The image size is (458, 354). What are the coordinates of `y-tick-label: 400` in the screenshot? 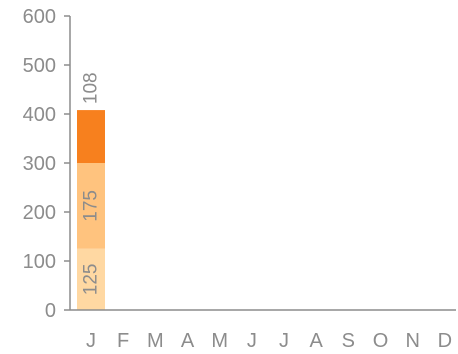 It's located at (39, 115).